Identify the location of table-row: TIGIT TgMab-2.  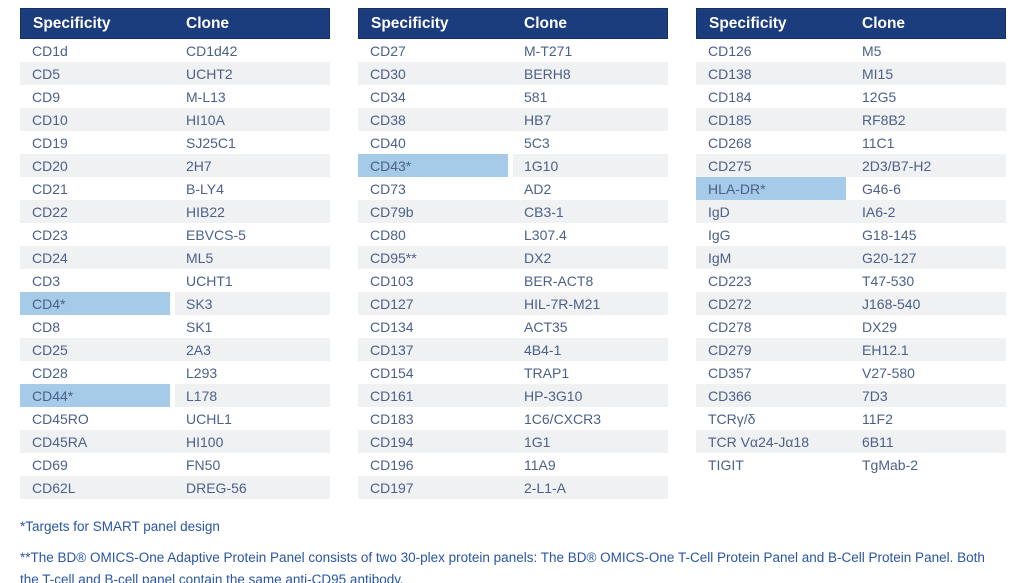
(851, 464).